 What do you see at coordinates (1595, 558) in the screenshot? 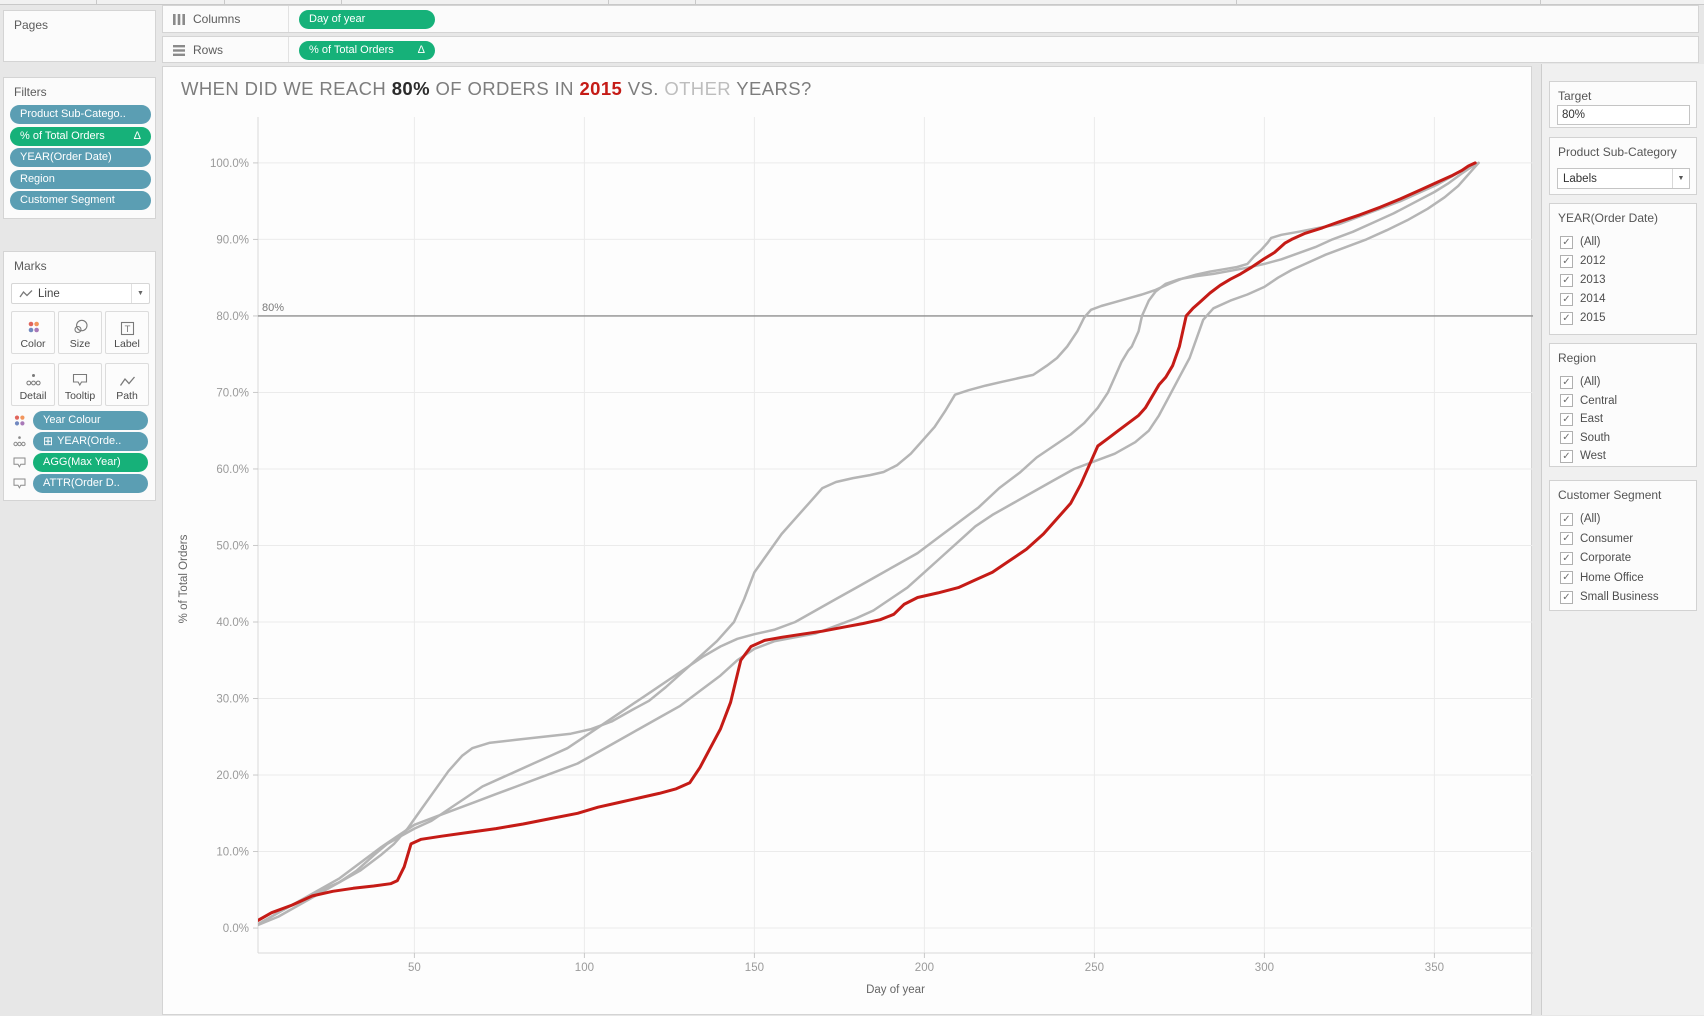
I see `checkbox-row-corporate: ✓ Corporate` at bounding box center [1595, 558].